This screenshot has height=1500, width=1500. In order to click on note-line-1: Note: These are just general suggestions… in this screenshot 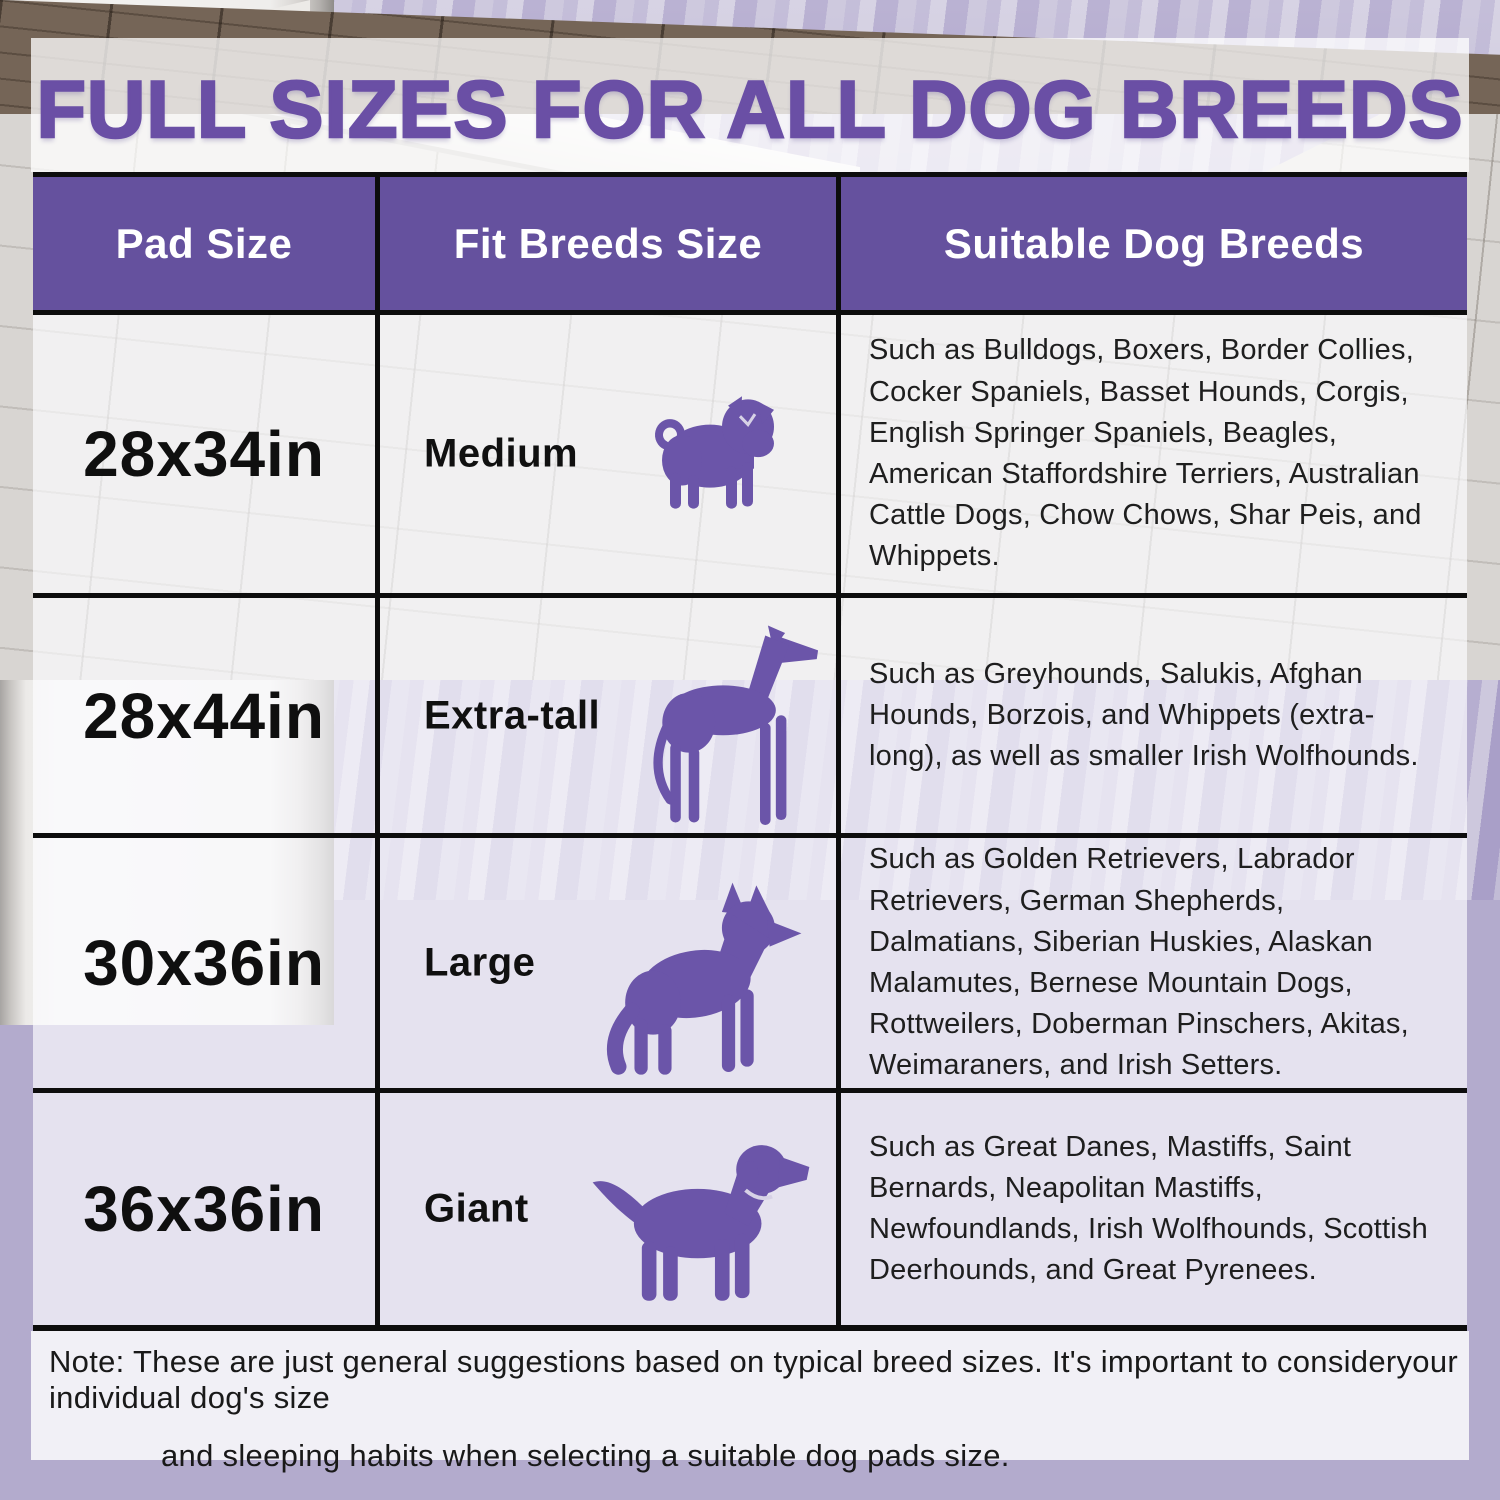, I will do `click(754, 1379)`.